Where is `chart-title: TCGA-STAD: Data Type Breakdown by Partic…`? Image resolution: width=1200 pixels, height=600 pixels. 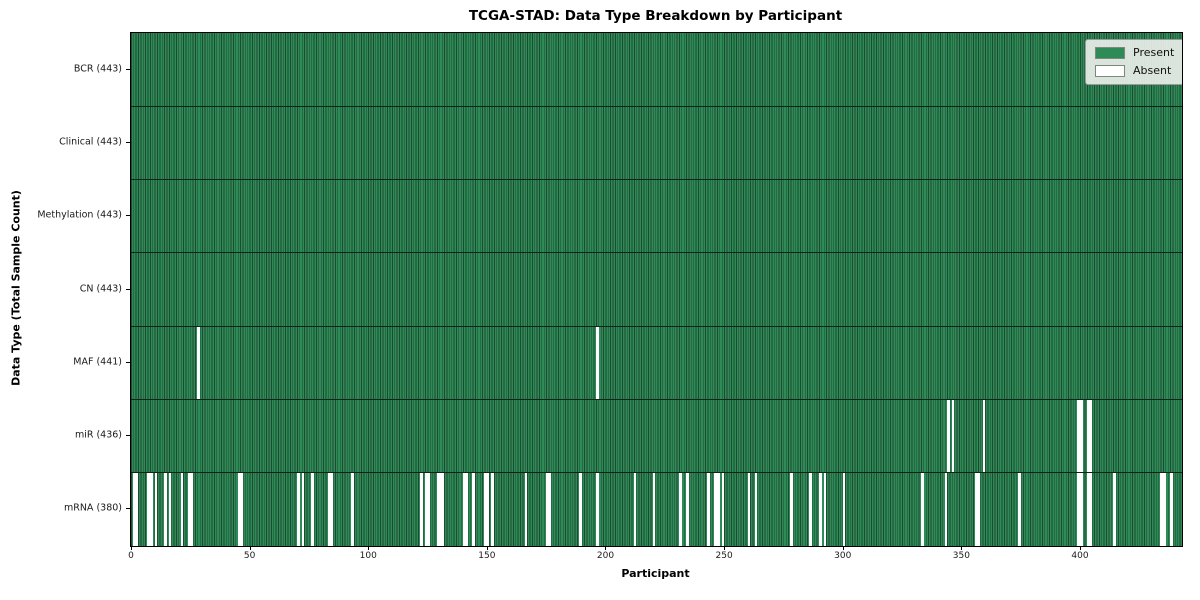 chart-title: TCGA-STAD: Data Type Breakdown by Partic… is located at coordinates (655, 16).